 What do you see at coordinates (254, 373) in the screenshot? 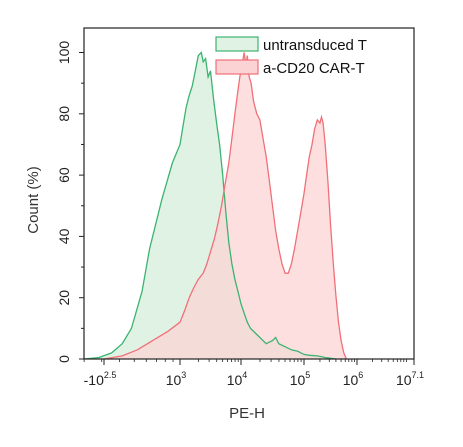
I see `x-axis: -102.5 10³ 10⁴ 10⁵ 10⁶ 107.1` at bounding box center [254, 373].